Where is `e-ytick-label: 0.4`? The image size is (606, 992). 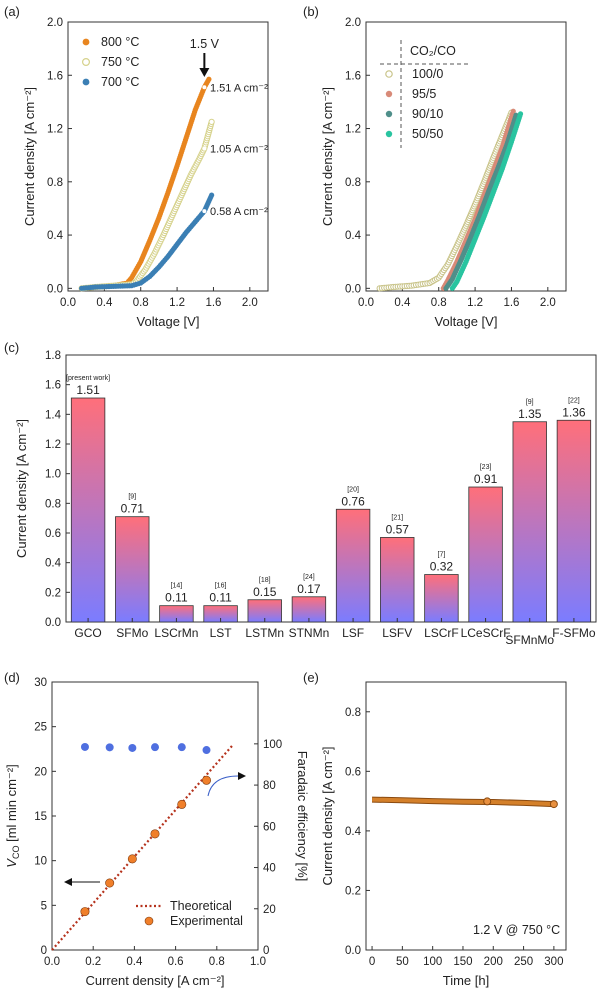 e-ytick-label: 0.4 is located at coordinates (353, 832).